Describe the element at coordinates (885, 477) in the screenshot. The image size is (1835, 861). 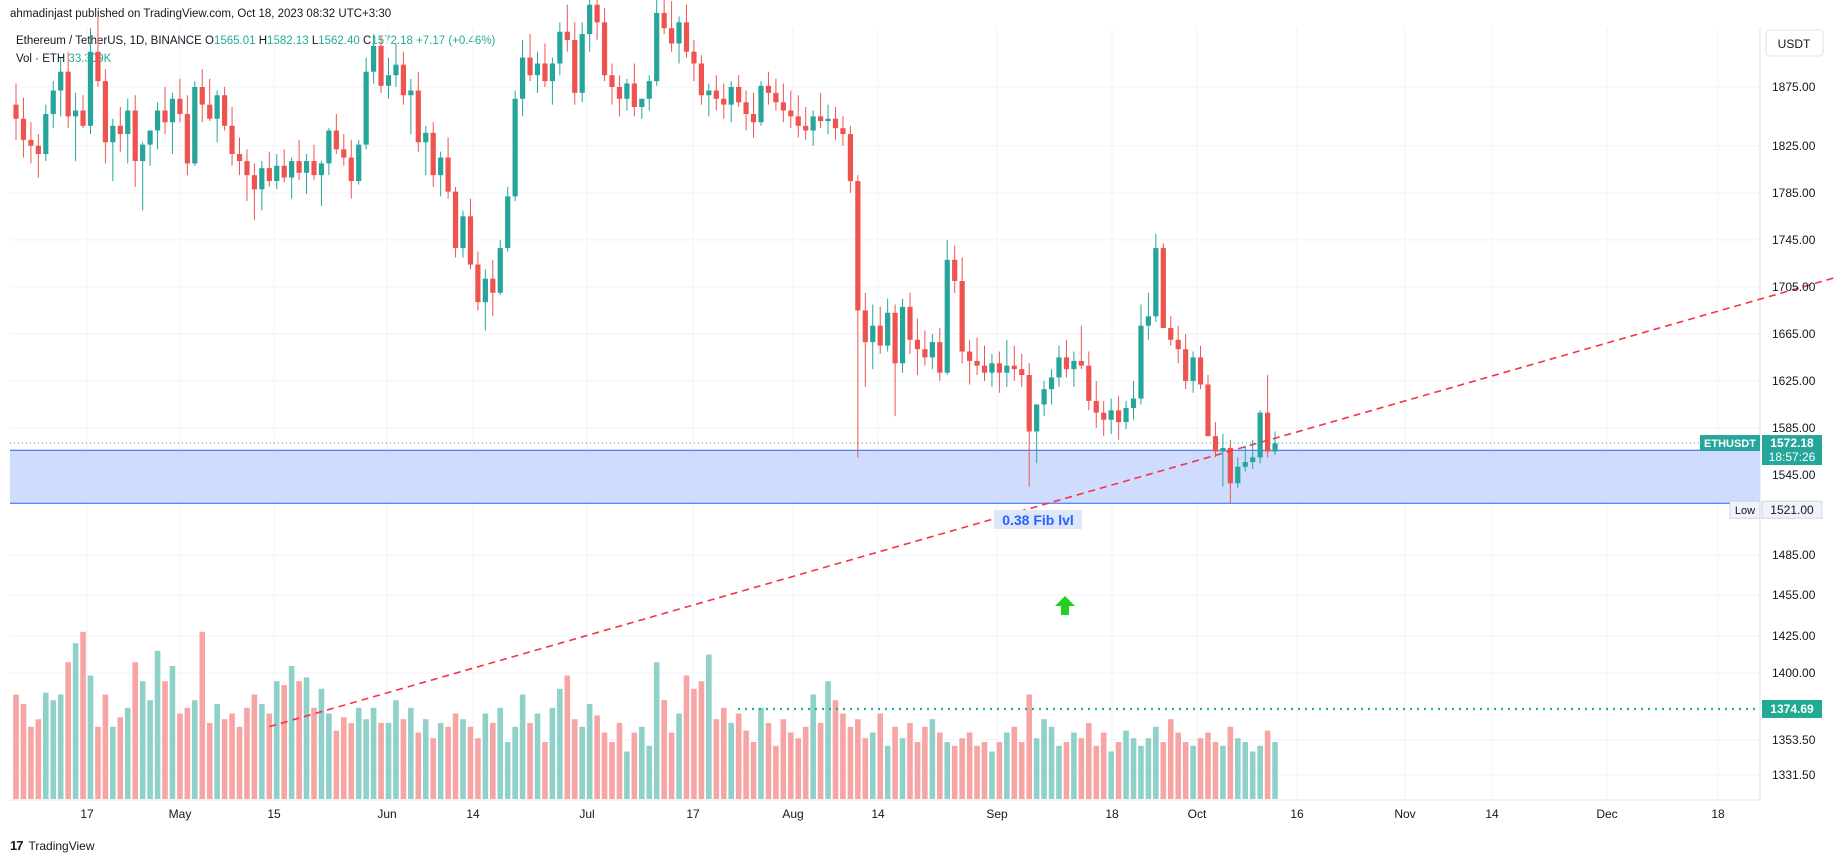
I see `support-zone-fill` at that location.